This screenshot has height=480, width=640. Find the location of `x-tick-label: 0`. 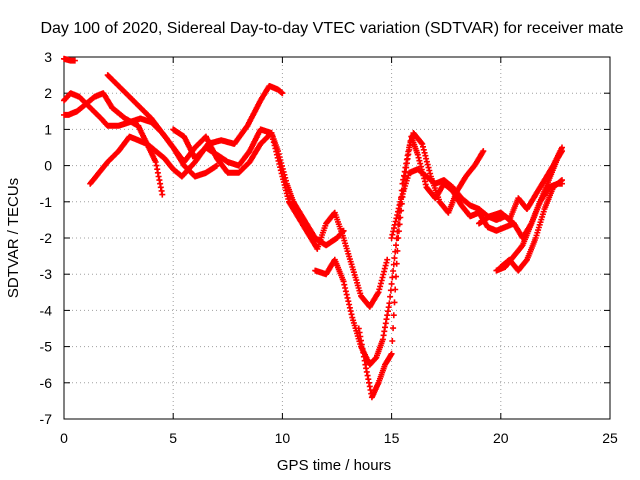

x-tick-label: 0 is located at coordinates (64, 438).